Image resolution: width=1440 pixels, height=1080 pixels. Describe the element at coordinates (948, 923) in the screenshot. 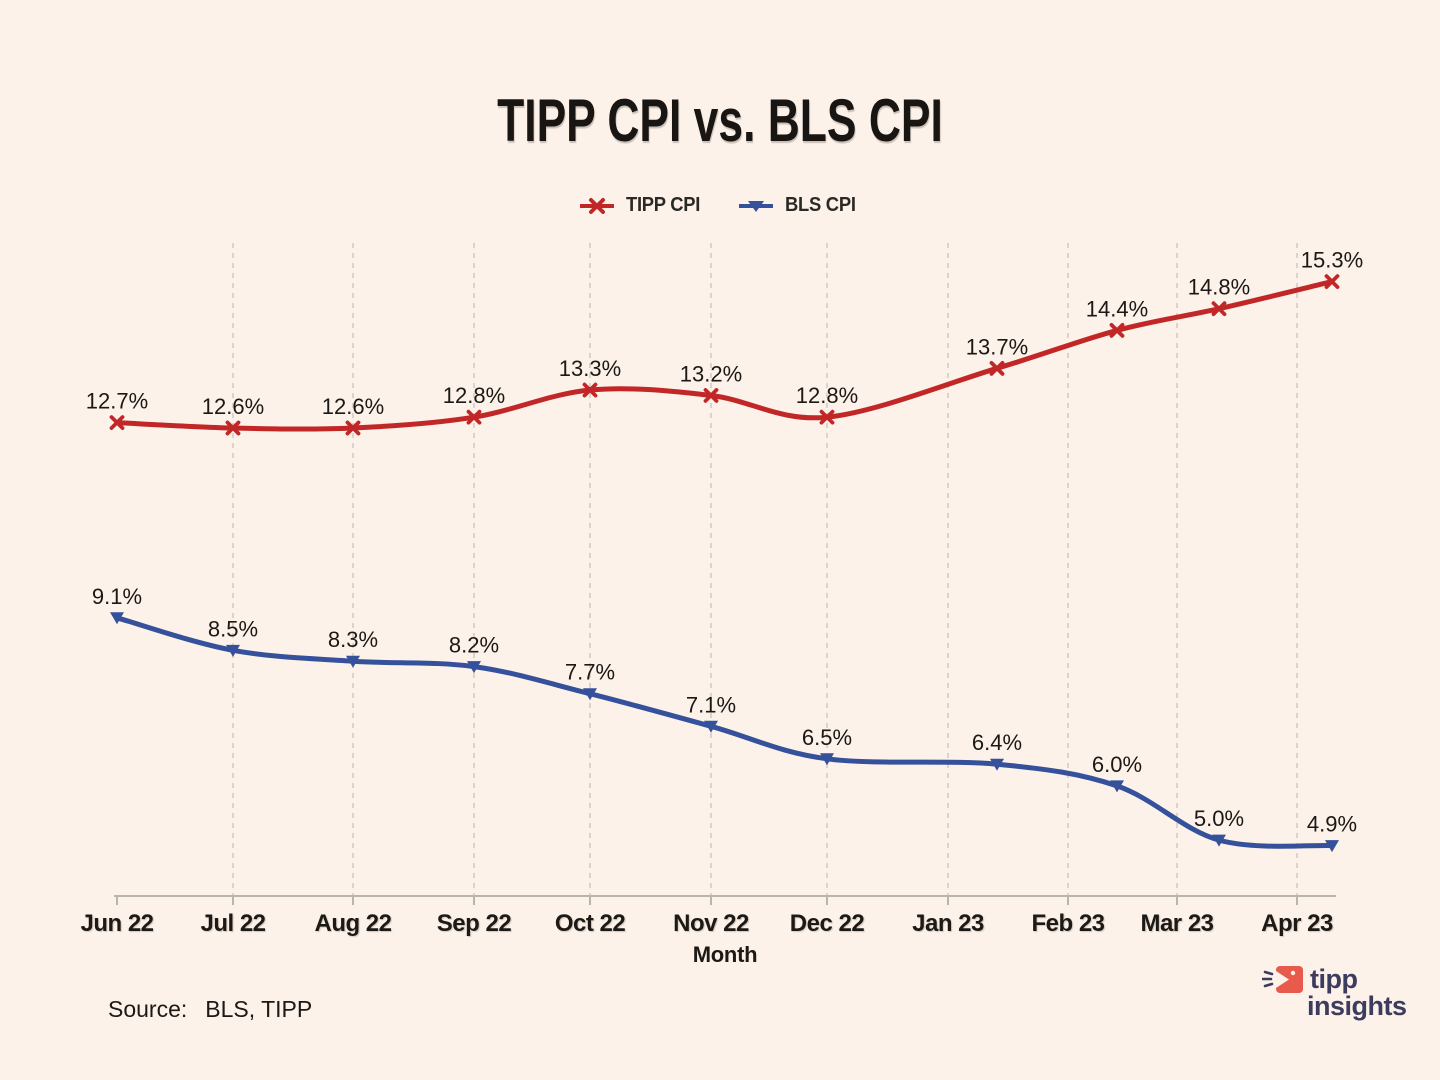

I see `month-tick-label: Jan 23` at that location.